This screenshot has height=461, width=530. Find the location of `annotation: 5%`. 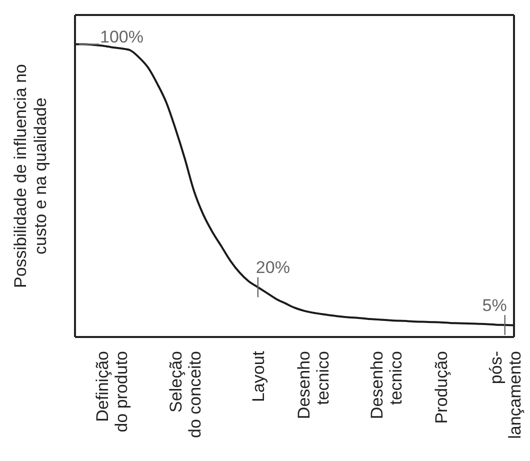

annotation: 5% is located at coordinates (494, 305).